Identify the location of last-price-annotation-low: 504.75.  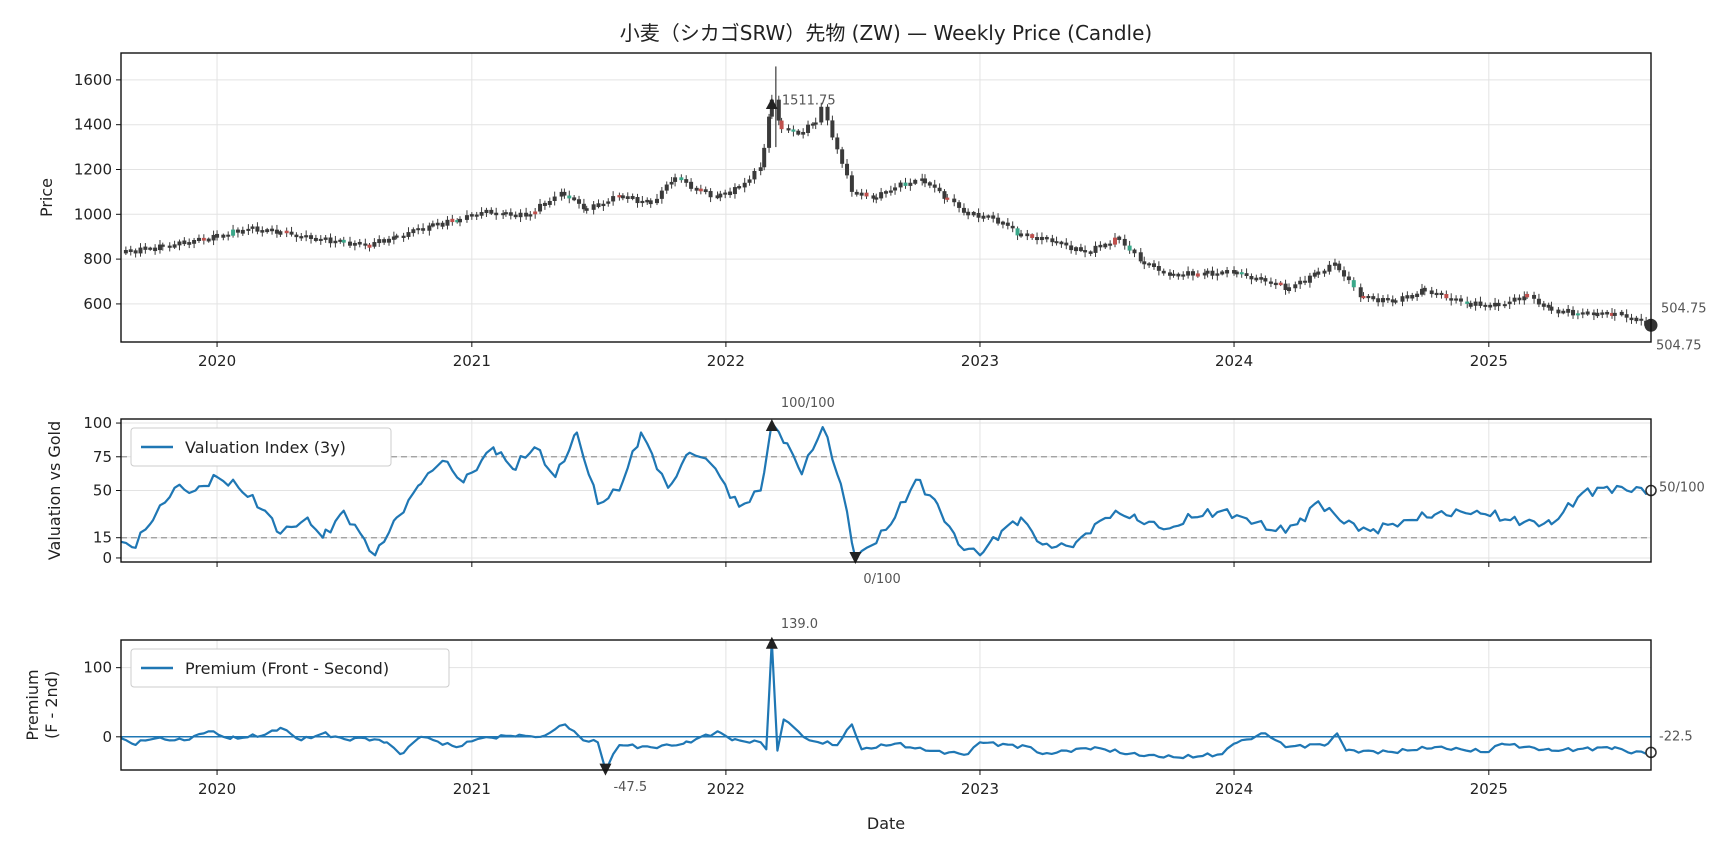
(1679, 345).